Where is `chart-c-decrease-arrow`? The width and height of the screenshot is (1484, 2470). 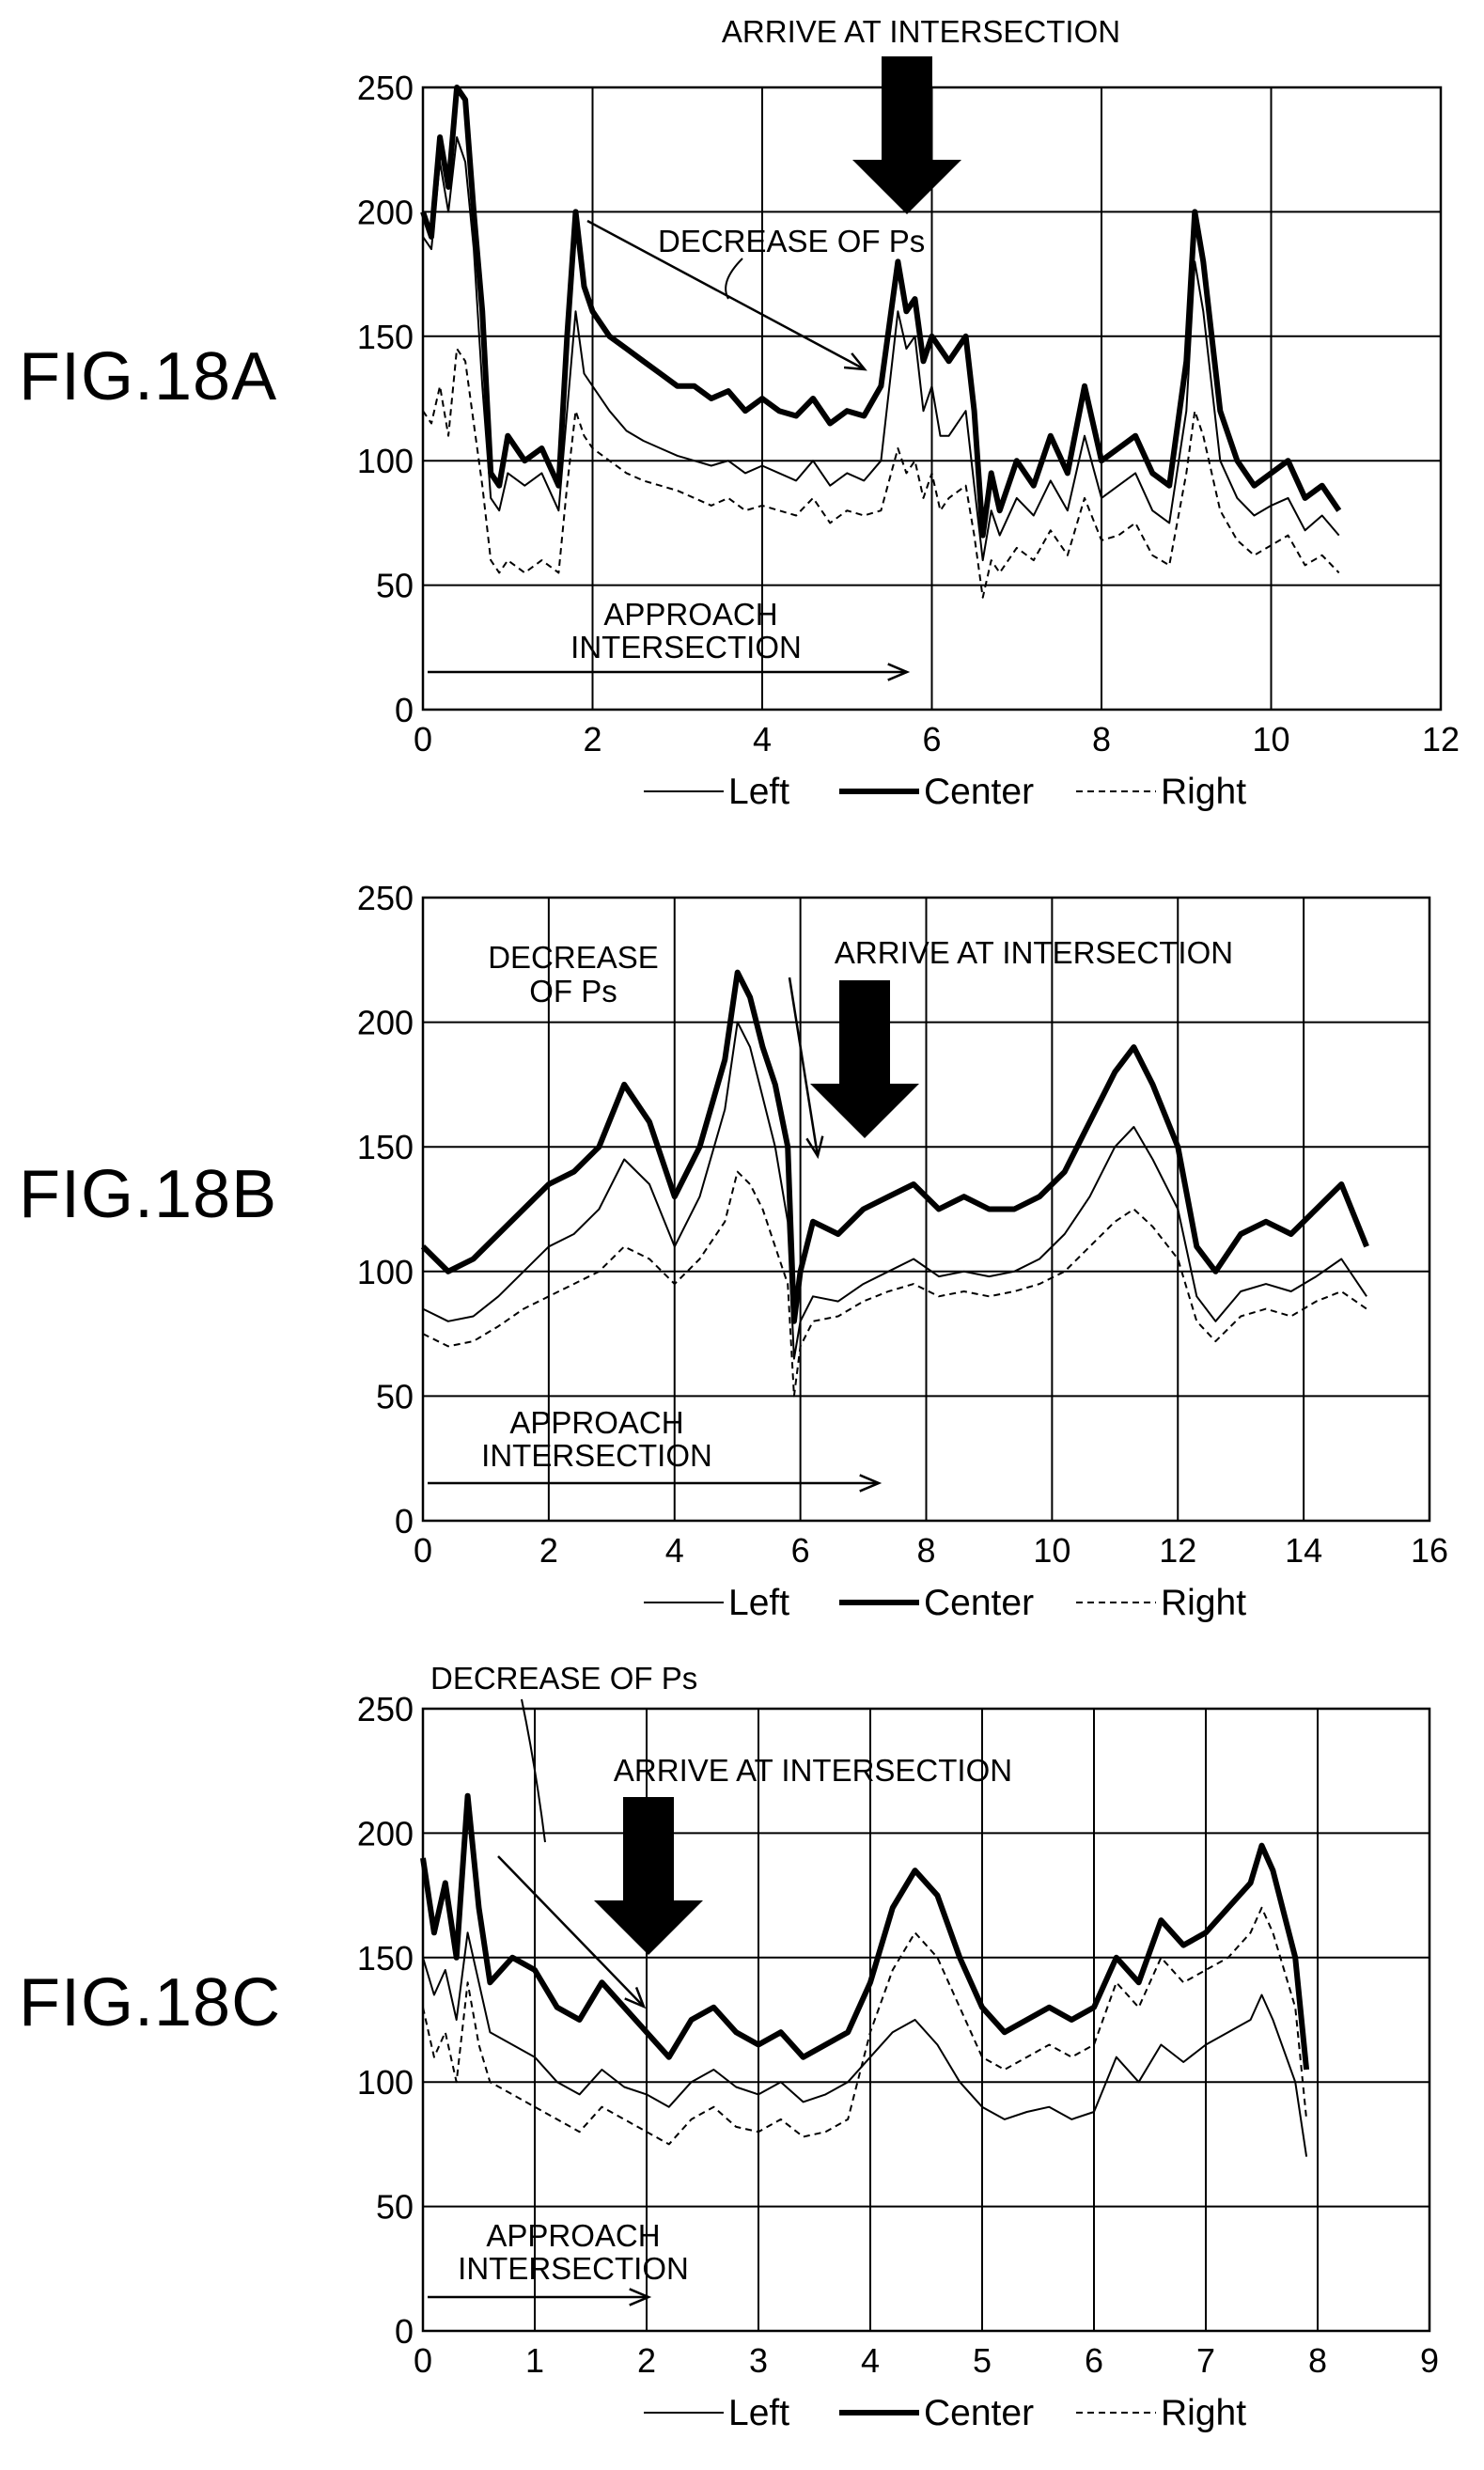 chart-c-decrease-arrow is located at coordinates (572, 1932).